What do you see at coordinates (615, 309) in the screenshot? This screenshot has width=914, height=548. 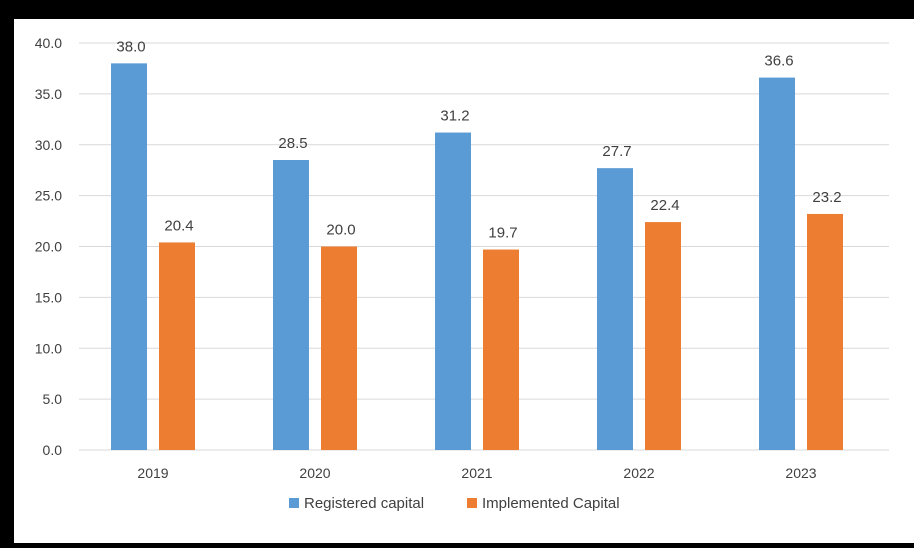 I see `bar-registered-2022` at bounding box center [615, 309].